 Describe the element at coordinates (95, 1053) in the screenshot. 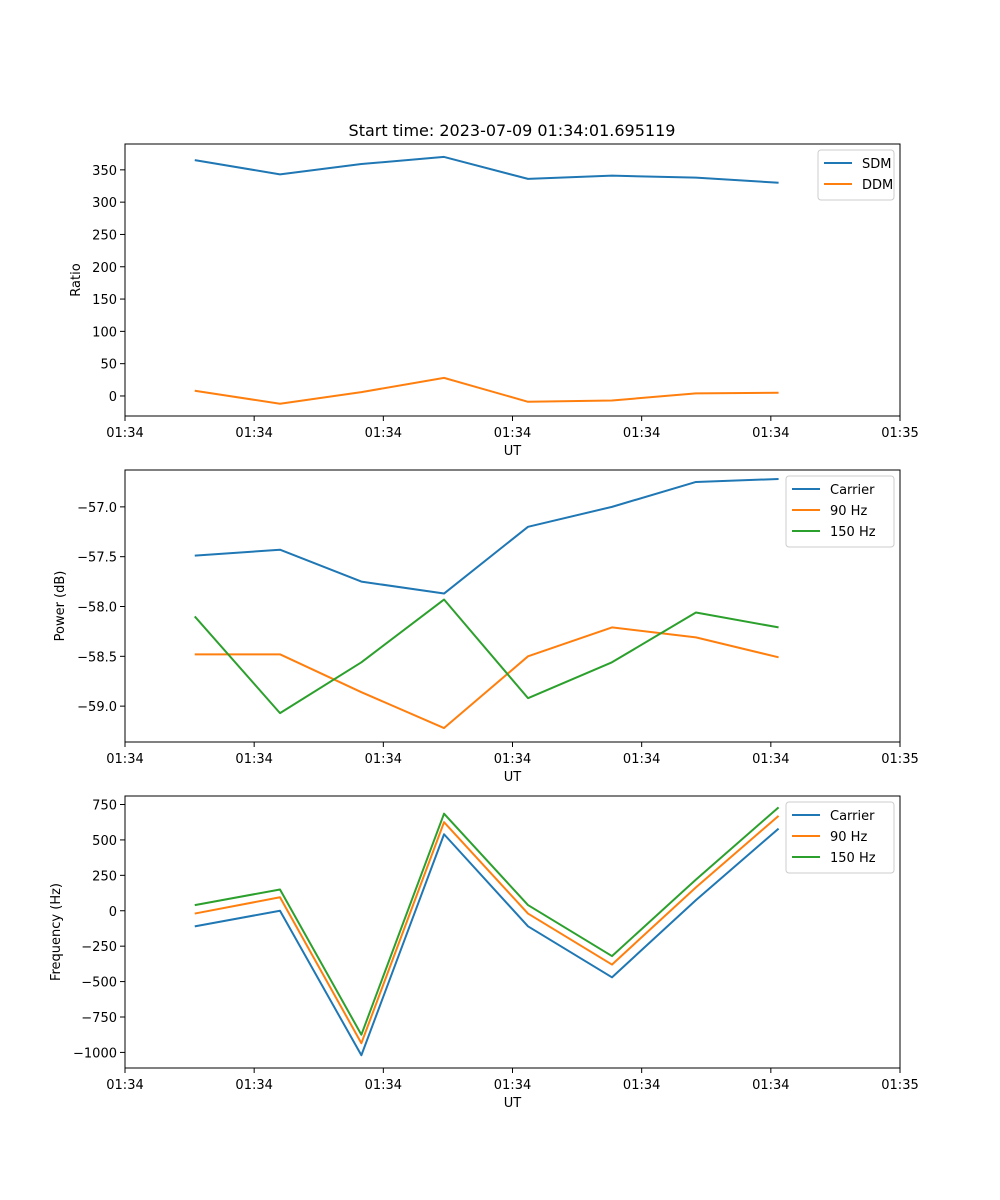

I see `y-tick-label: −1000` at that location.